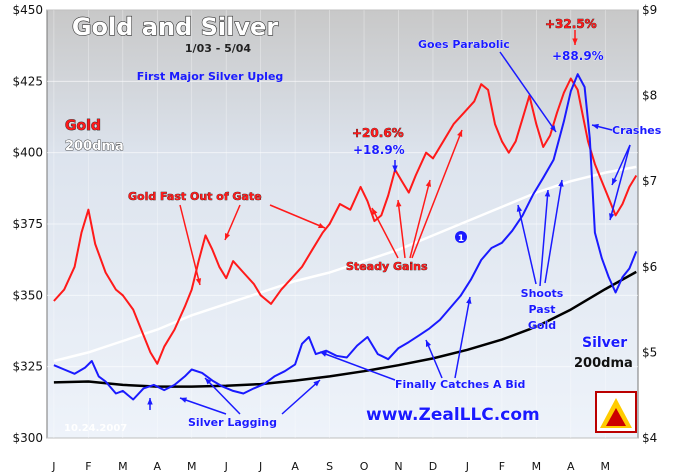 The height and width of the screenshot is (476, 680). What do you see at coordinates (428, 183) in the screenshot?
I see `arrow-steady-2-head` at bounding box center [428, 183].